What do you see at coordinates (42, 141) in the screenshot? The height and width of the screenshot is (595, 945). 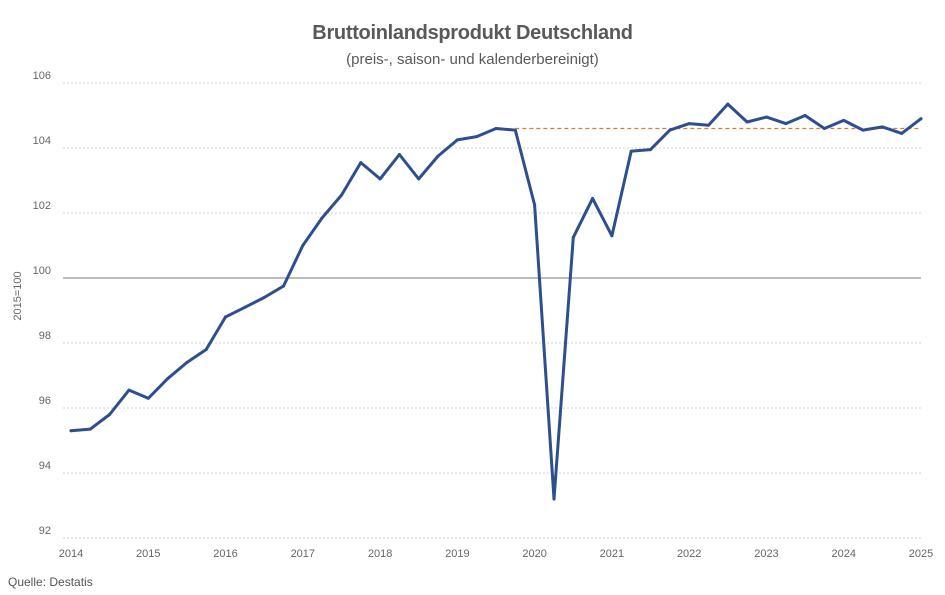 I see `y-tick-label: 104` at bounding box center [42, 141].